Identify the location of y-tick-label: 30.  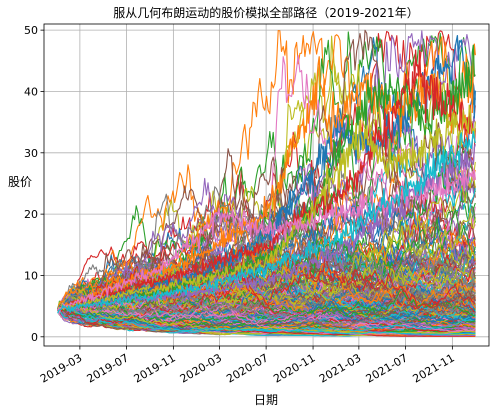
(31, 153).